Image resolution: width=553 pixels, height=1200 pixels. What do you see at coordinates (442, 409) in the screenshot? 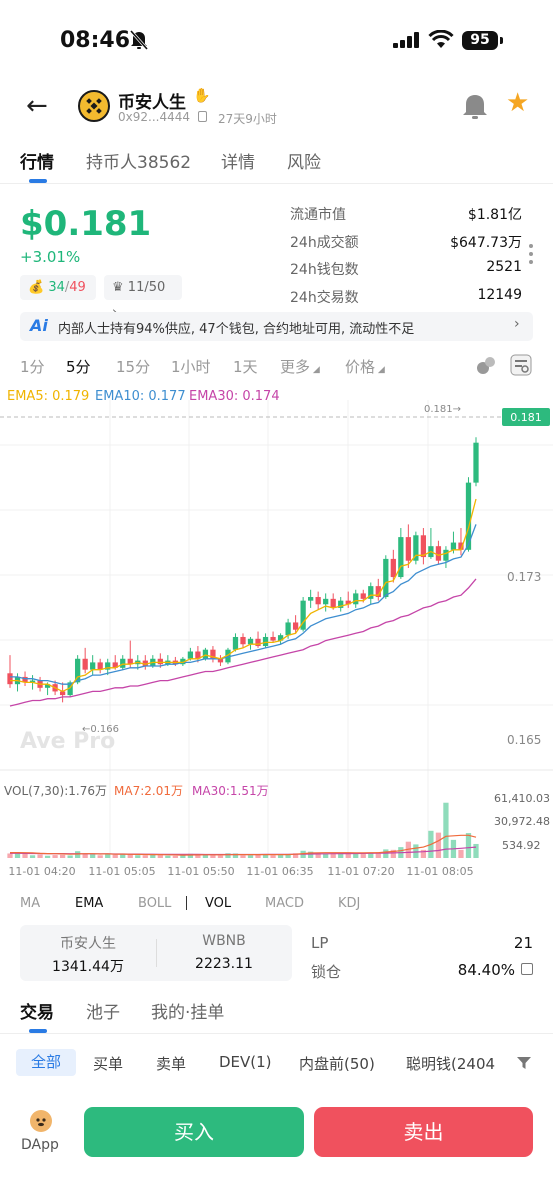
I see `high-price-marker: 0.181→` at bounding box center [442, 409].